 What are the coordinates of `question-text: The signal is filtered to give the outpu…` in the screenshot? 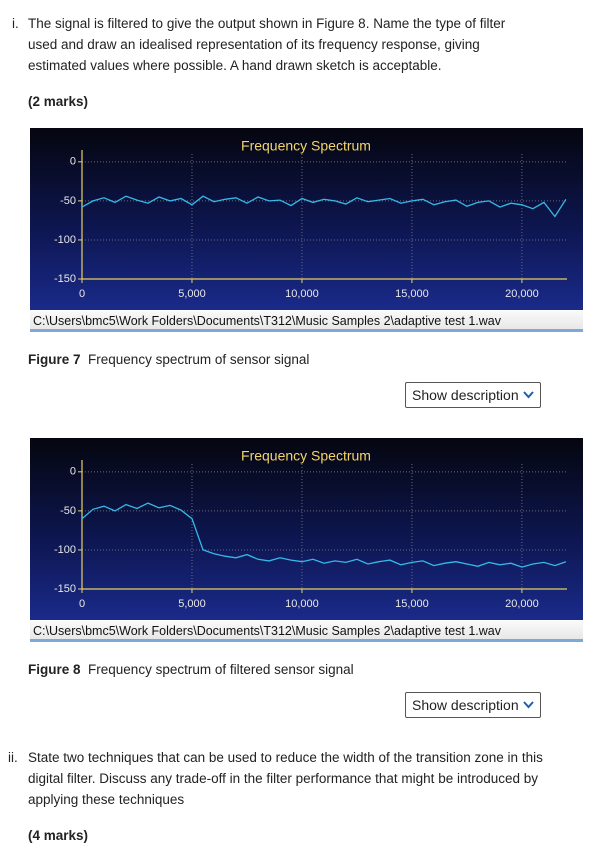 It's located at (267, 44).